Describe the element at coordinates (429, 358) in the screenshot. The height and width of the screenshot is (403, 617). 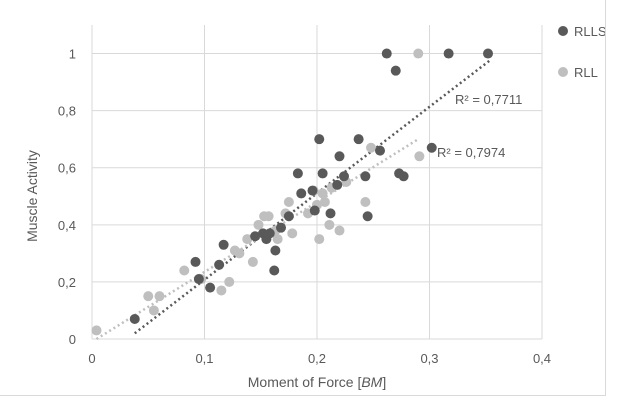
I see `x-tick-label: 0,3` at that location.